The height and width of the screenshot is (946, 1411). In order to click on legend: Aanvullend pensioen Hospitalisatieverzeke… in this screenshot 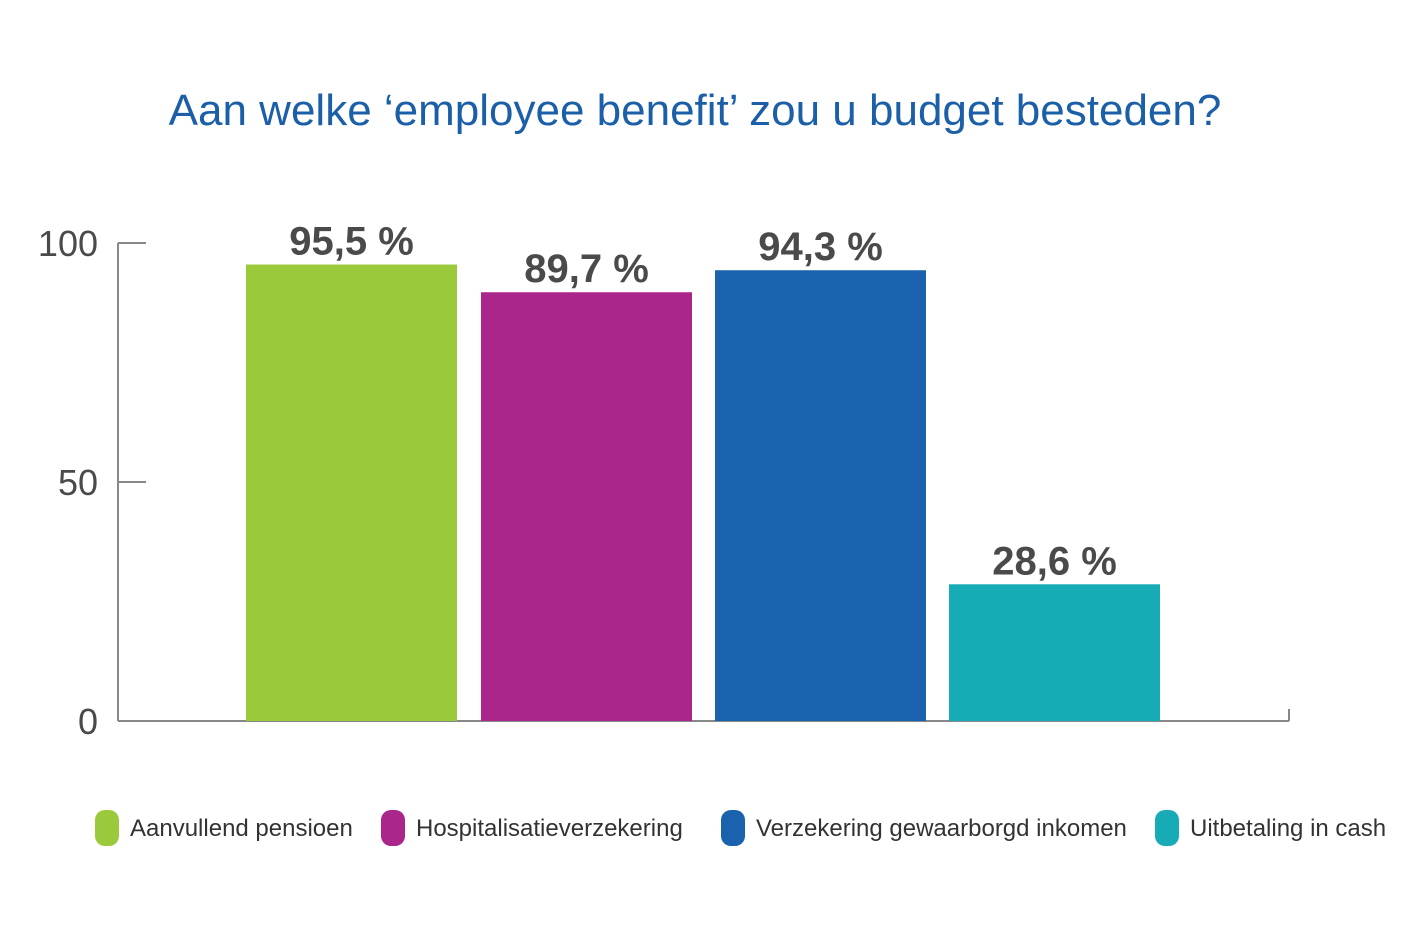, I will do `click(740, 828)`.